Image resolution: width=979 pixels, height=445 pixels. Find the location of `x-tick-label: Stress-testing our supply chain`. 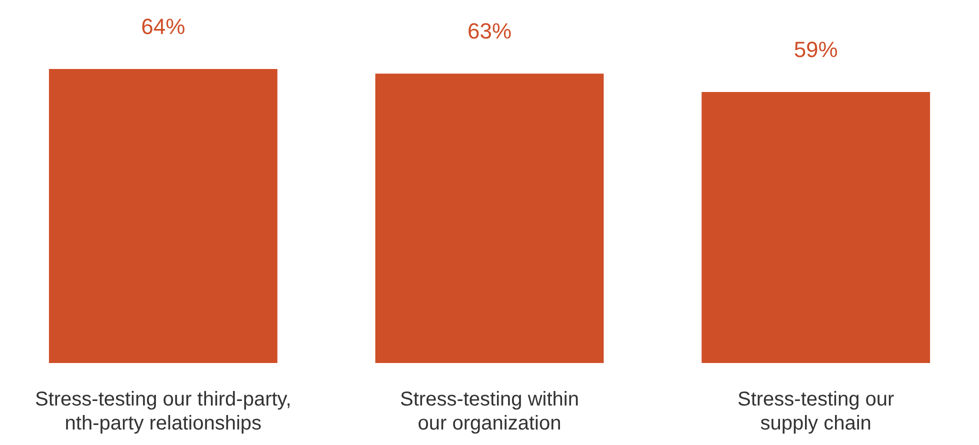

x-tick-label: Stress-testing our supply chain is located at coordinates (816, 411).